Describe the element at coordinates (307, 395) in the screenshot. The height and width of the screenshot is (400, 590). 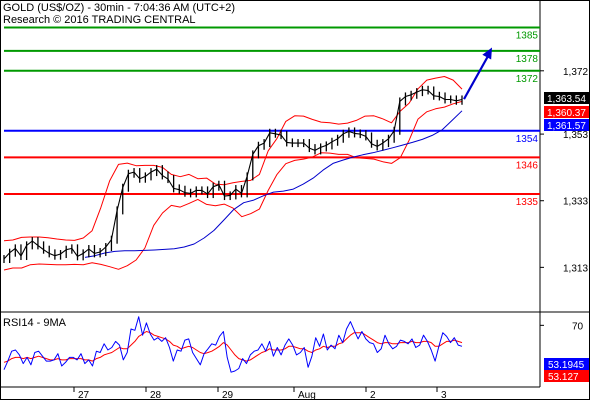
I see `time-tick-label: Aug` at that location.